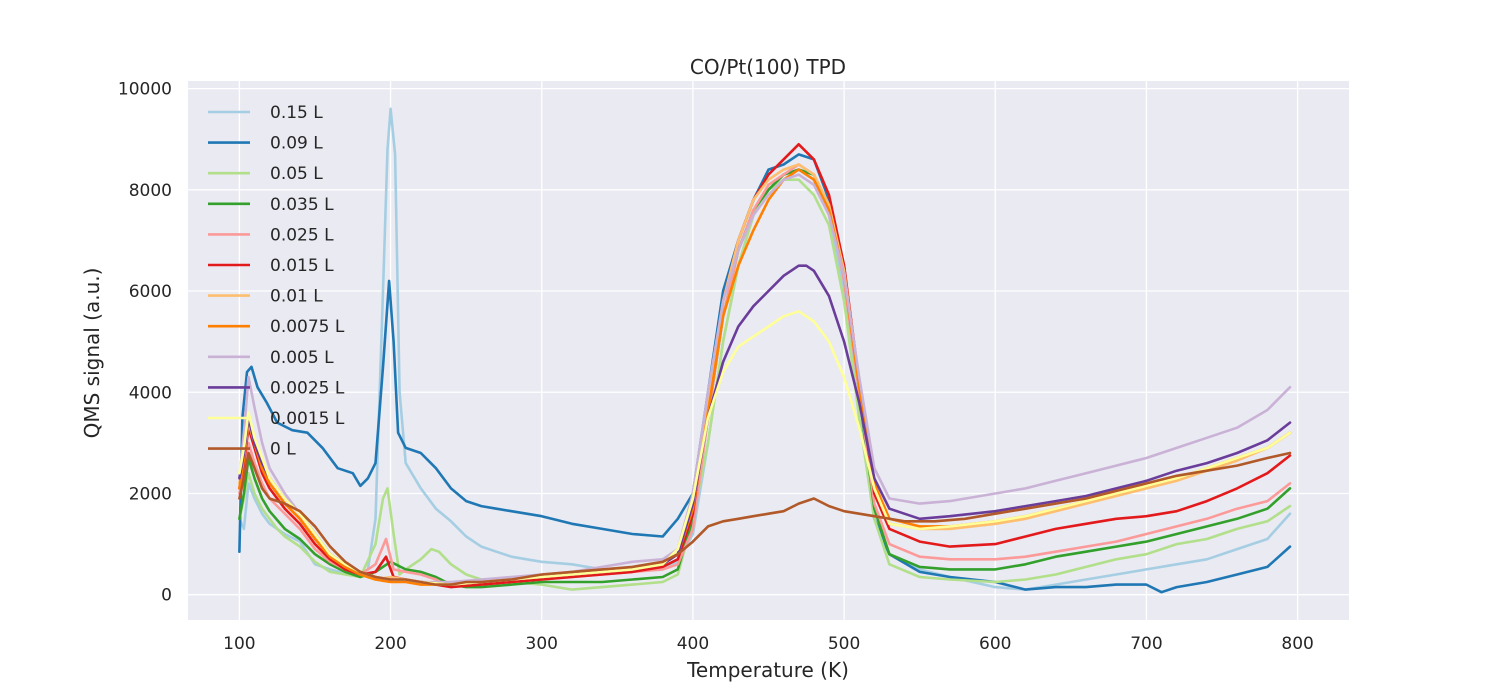 This screenshot has height=695, width=1500. What do you see at coordinates (145, 343) in the screenshot?
I see `y-tick-labels: 0 2000 4000 6000 8000 10000` at bounding box center [145, 343].